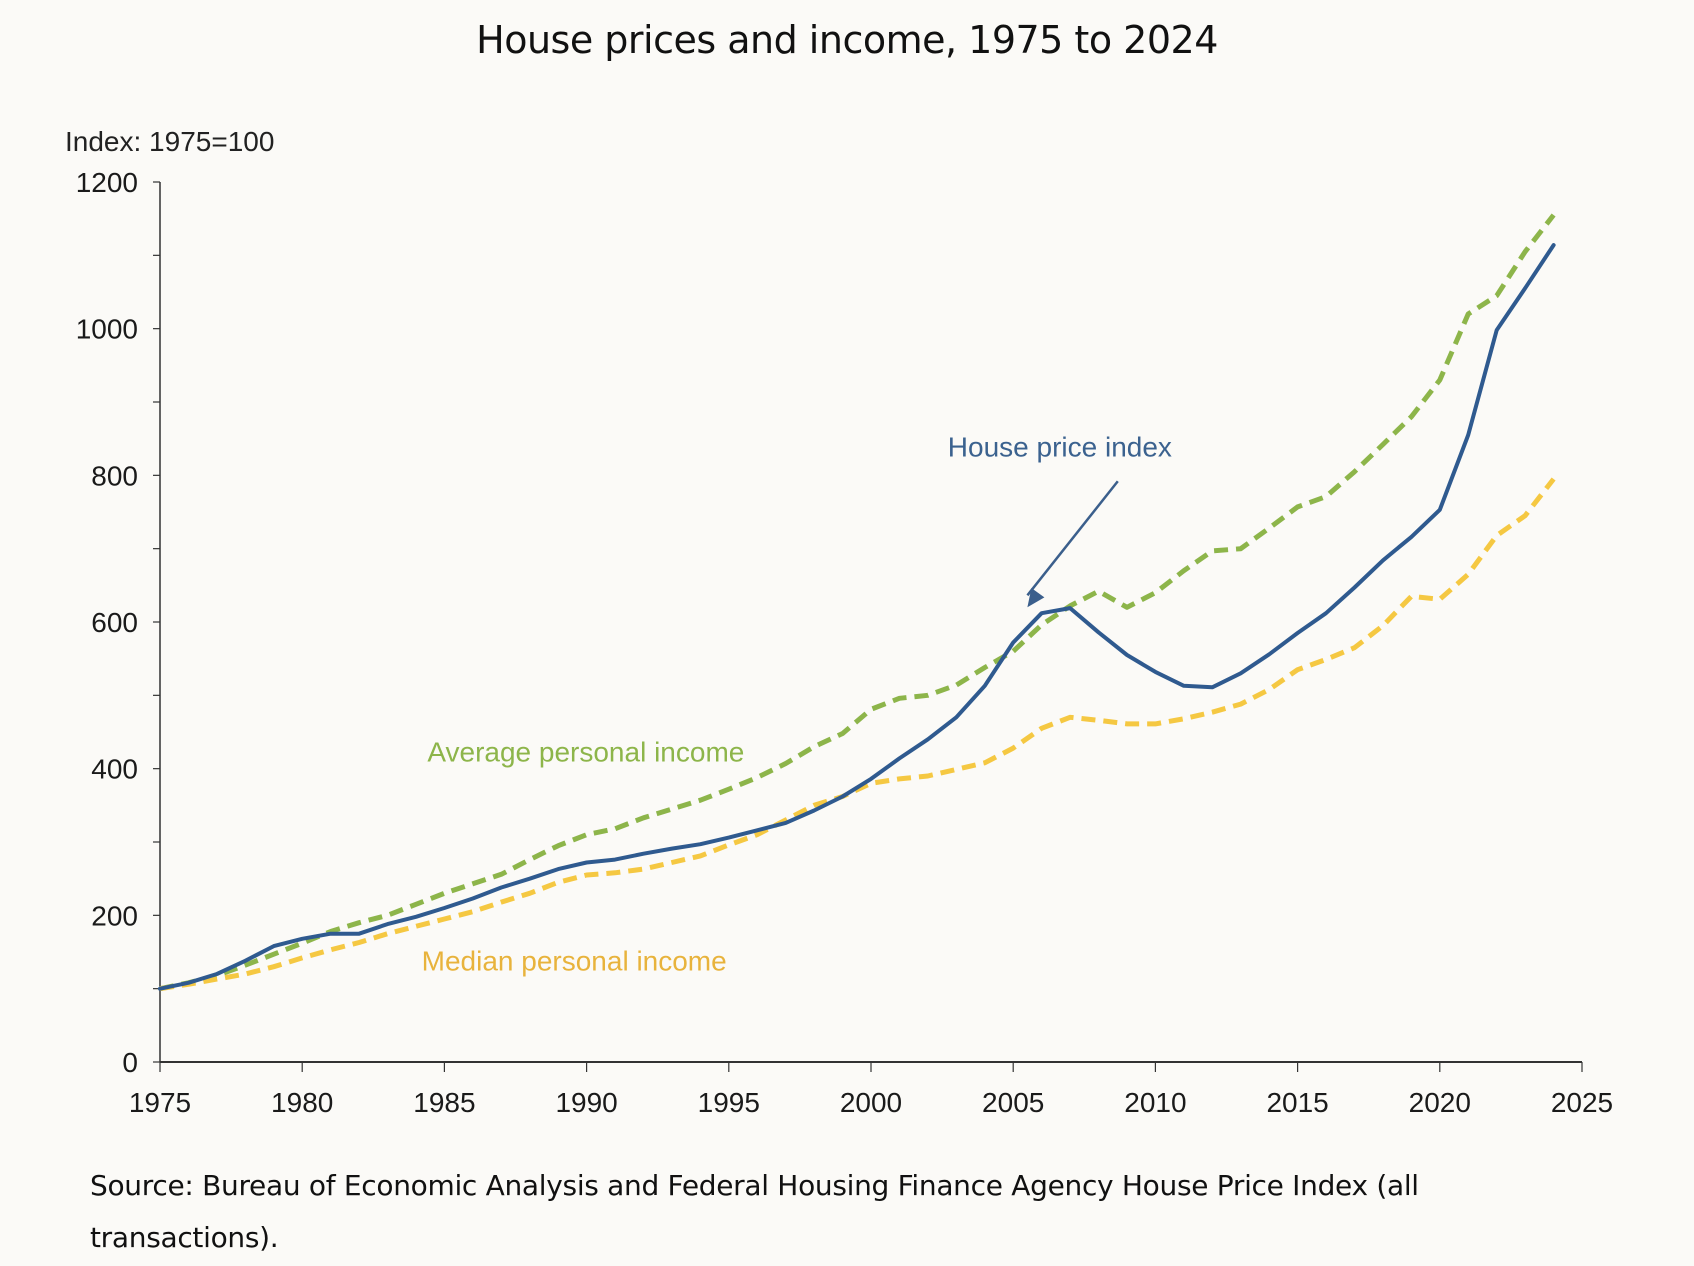 This screenshot has height=1266, width=1694. I want to click on x-tick-label: 2005, so click(1013, 1102).